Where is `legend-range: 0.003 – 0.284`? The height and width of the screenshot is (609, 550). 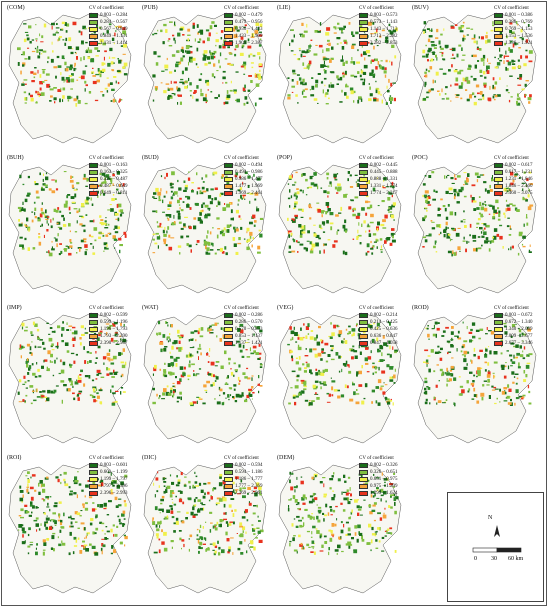 legend-range: 0.003 – 0.284 is located at coordinates (114, 15).